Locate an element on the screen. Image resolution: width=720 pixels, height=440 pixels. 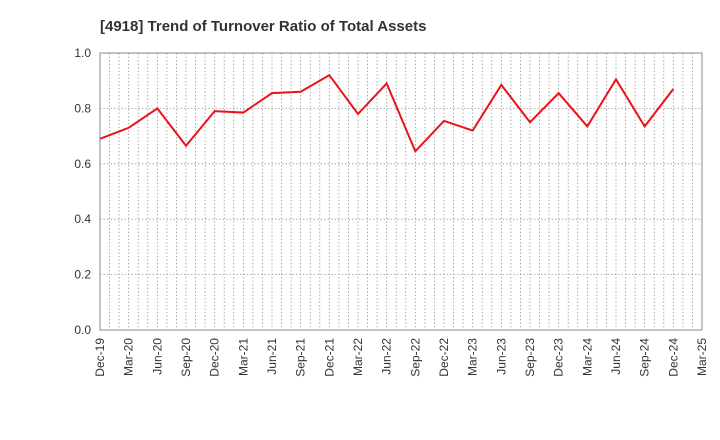
series-line is located at coordinates (387, 113).